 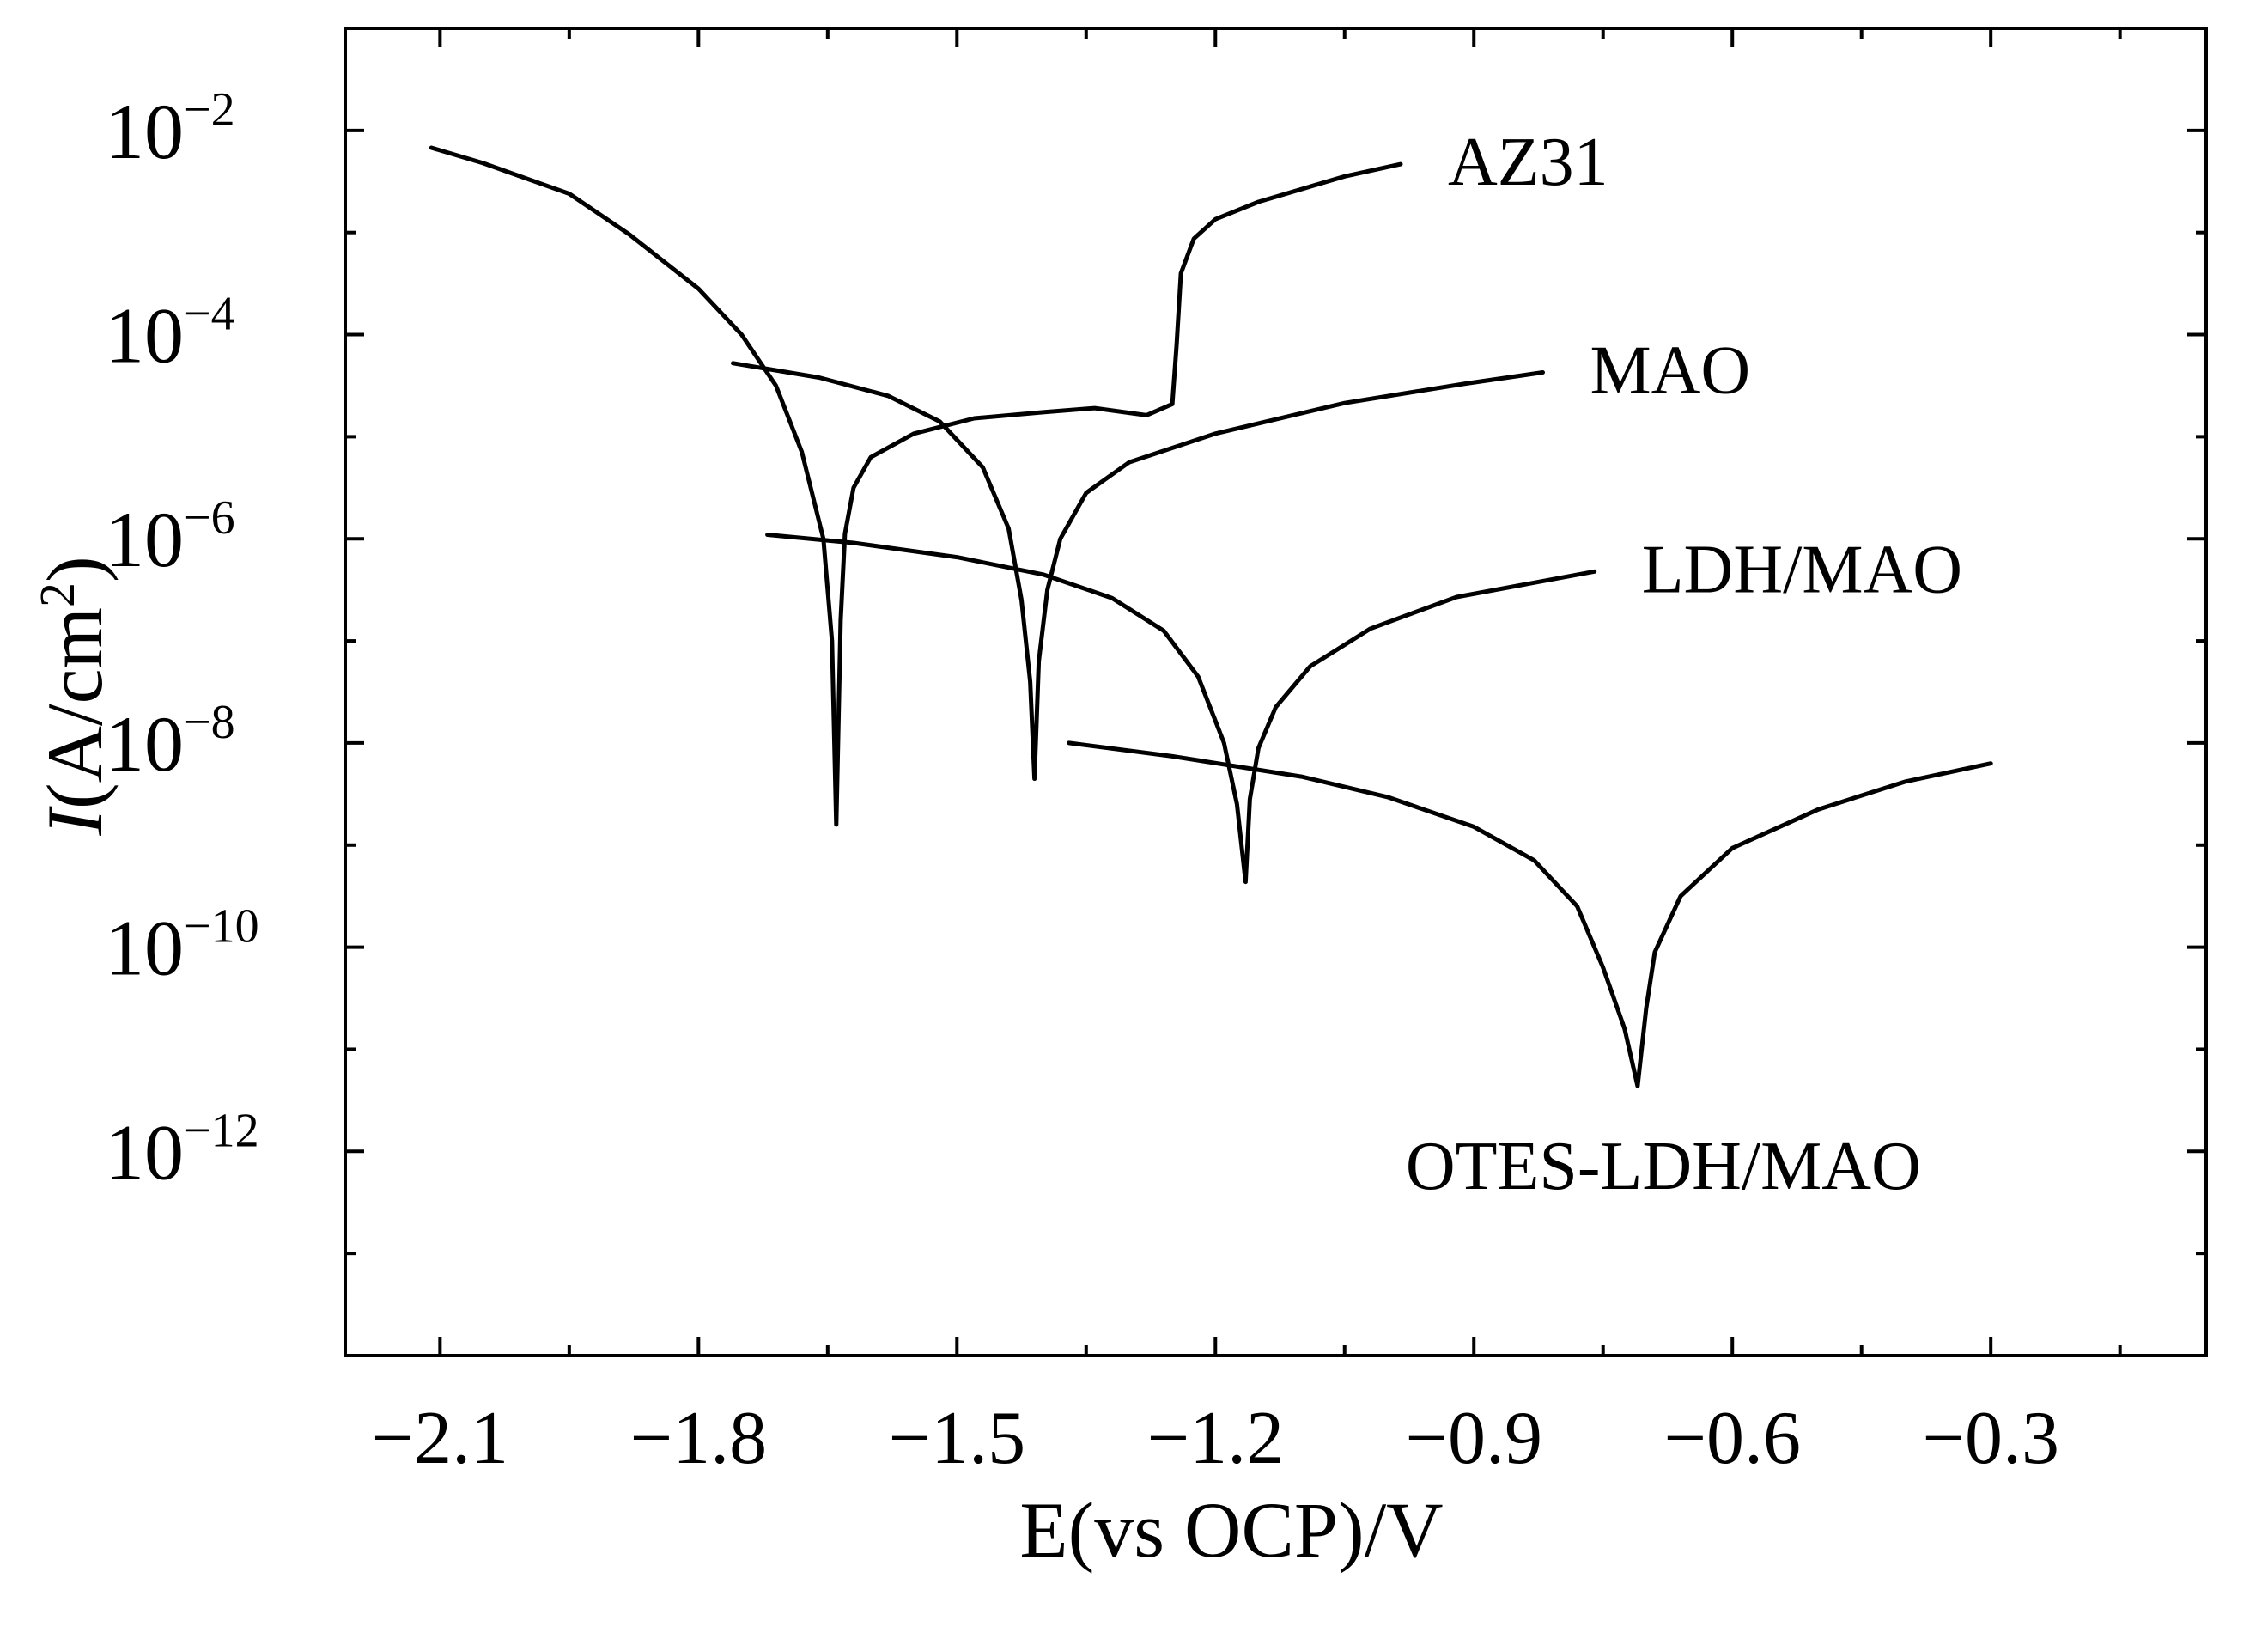 What do you see at coordinates (1215, 1439) in the screenshot?
I see `x-tick-label: −1.2` at bounding box center [1215, 1439].